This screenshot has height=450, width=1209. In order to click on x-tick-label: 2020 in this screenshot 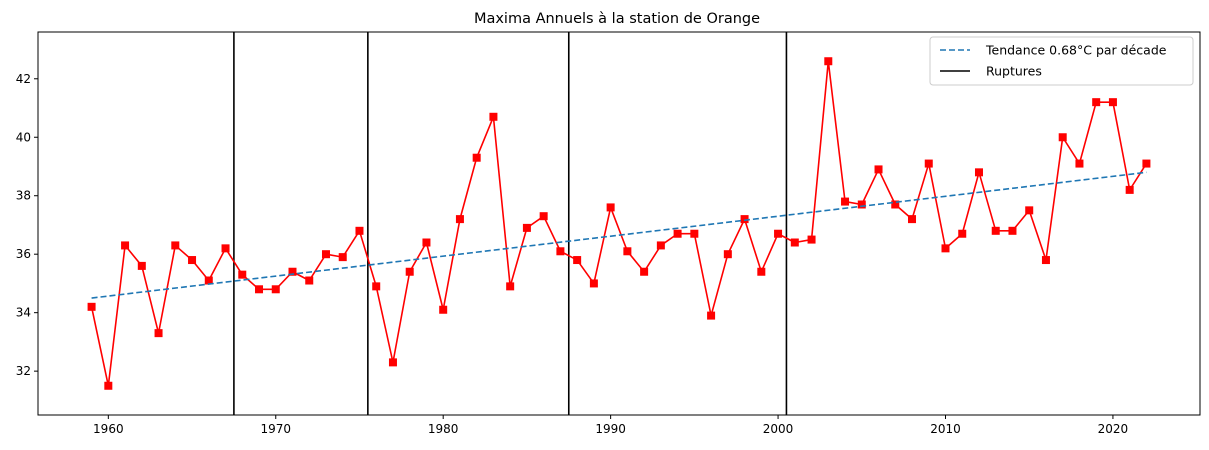, I will do `click(1113, 429)`.